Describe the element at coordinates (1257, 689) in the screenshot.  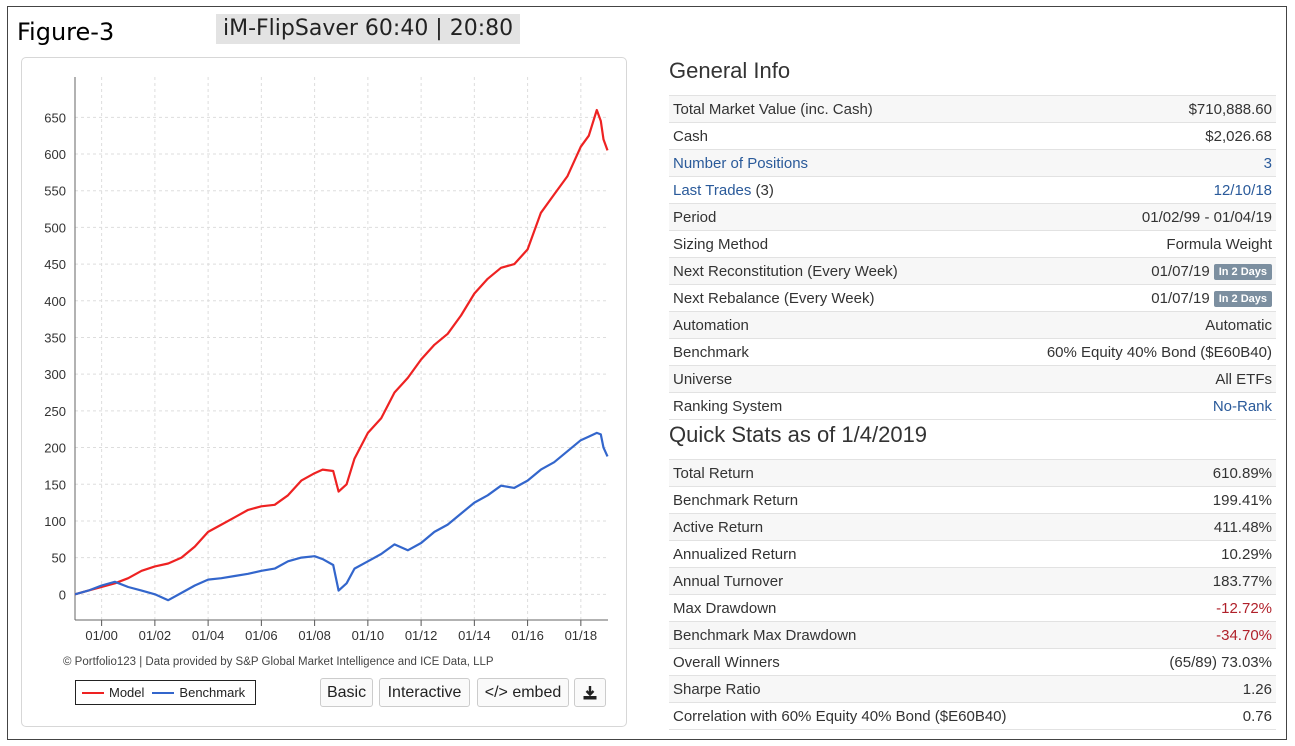
I see `row-value: 1.26` at that location.